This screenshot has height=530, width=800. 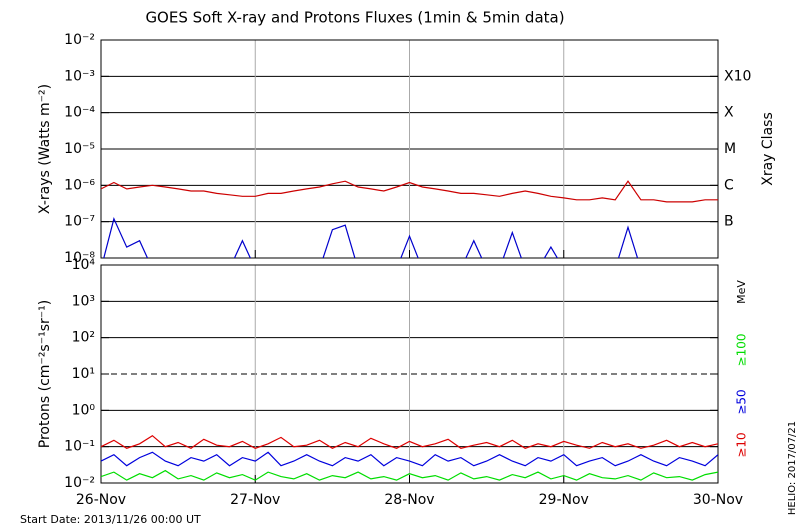 What do you see at coordinates (83, 338) in the screenshot?
I see `y-tick-label: 10²` at bounding box center [83, 338].